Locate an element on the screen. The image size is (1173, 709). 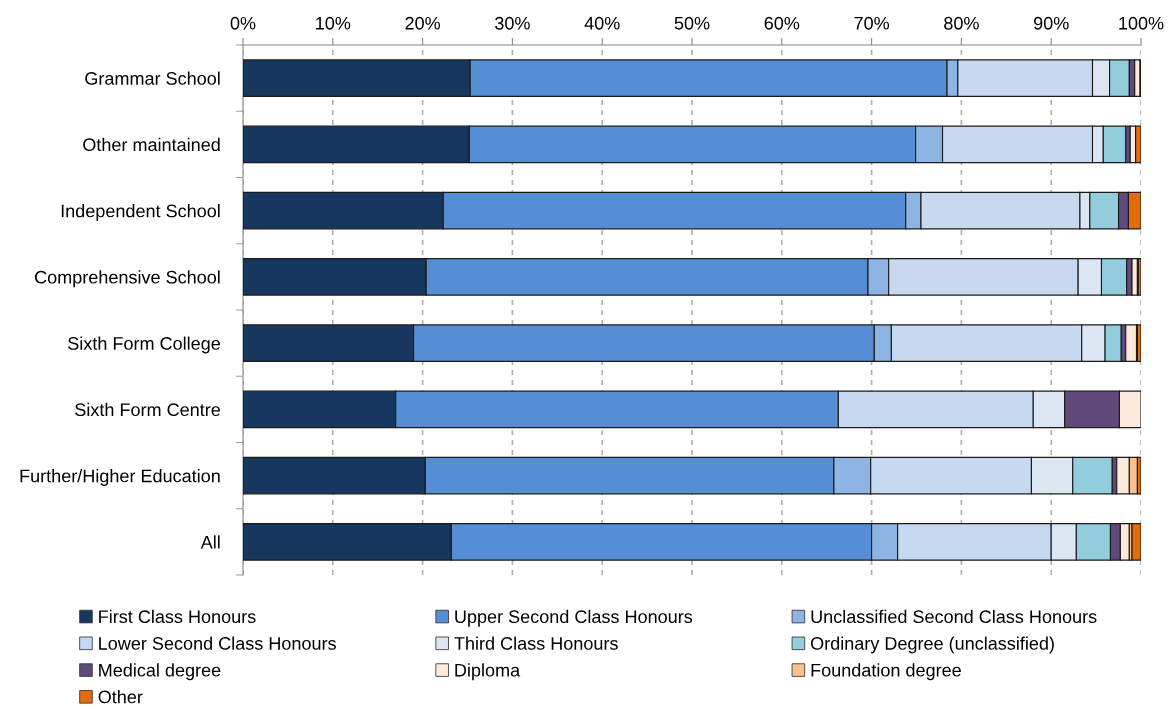
x-tick-label: 40% is located at coordinates (602, 23).